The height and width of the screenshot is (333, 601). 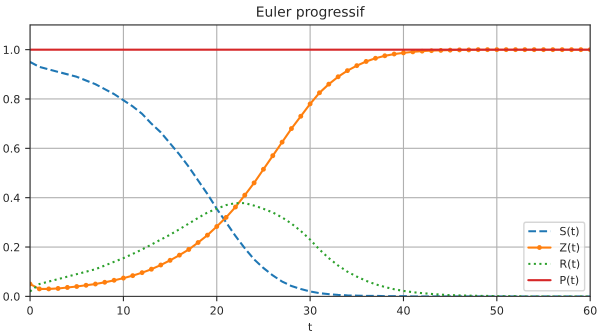 I want to click on legend-label: Z(t), so click(x=570, y=248).